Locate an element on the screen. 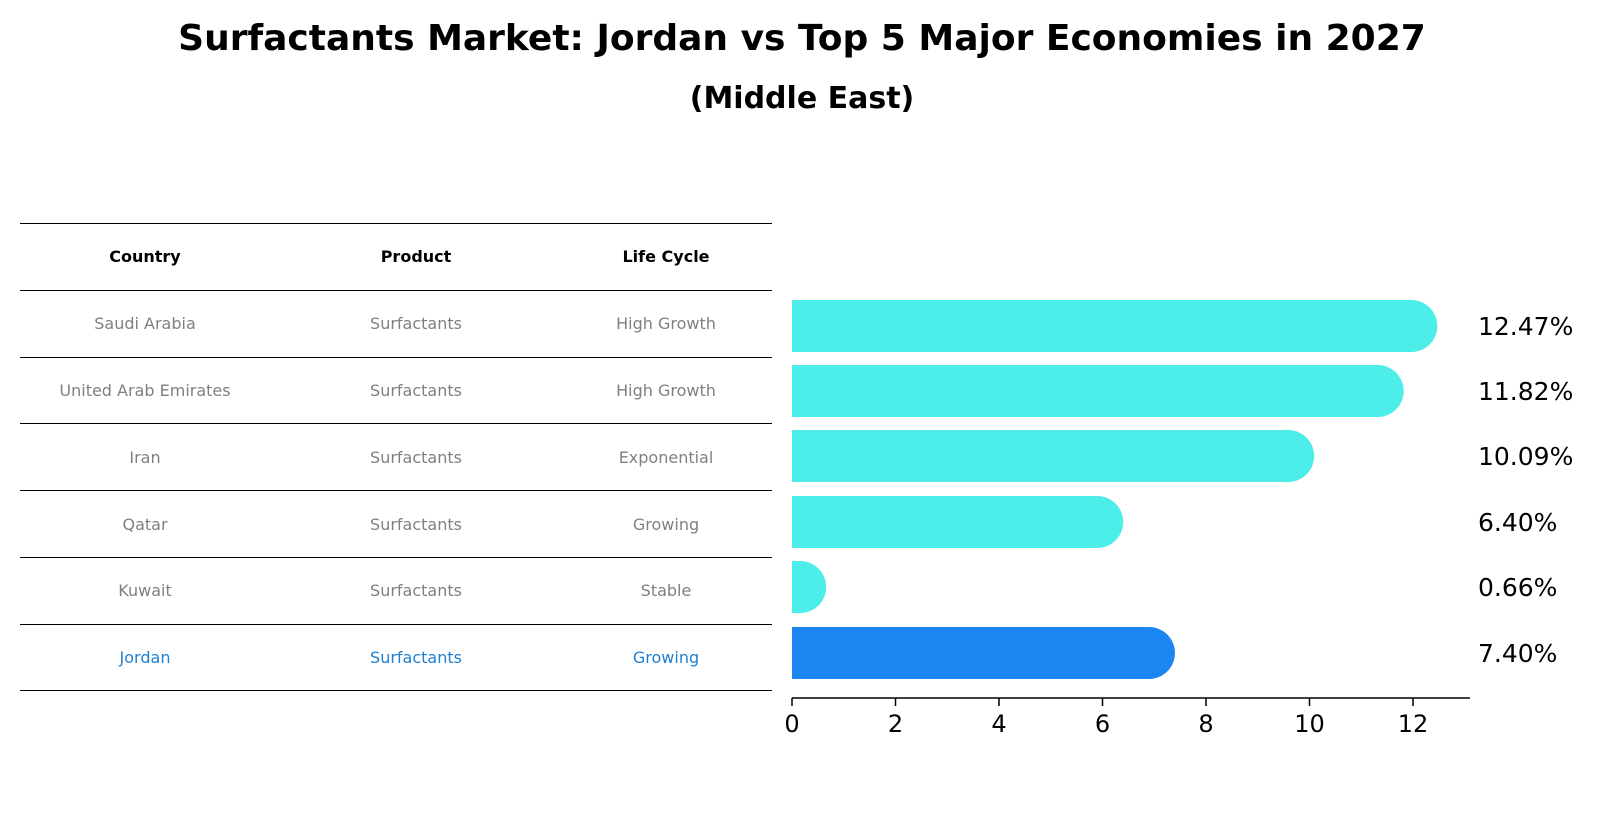 The width and height of the screenshot is (1604, 823). table-row-highlighted: Jordan Surfactants Growing is located at coordinates (396, 657).